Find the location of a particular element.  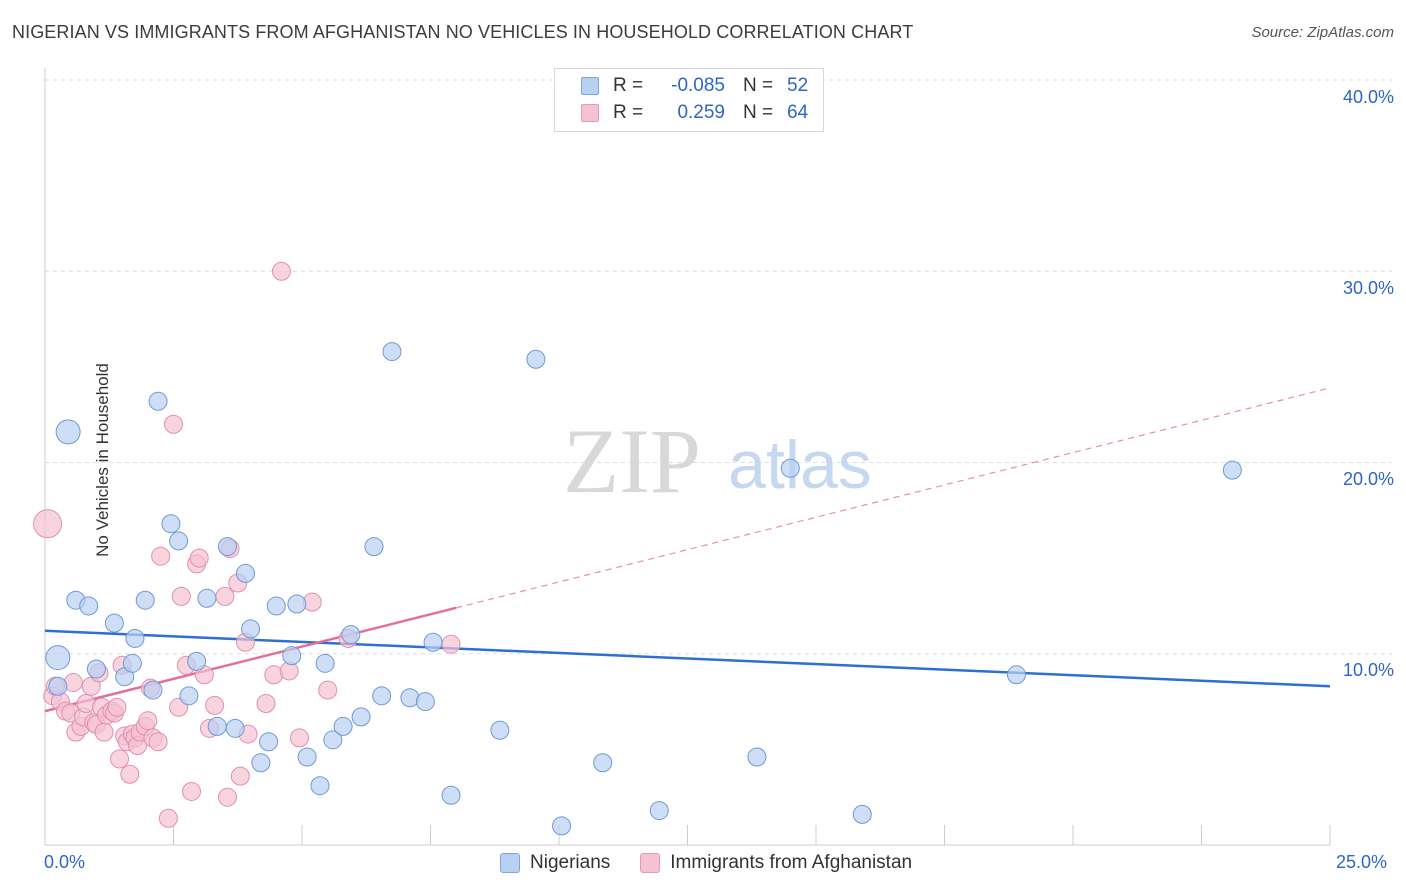

legend-row-nigerians: R = -0.085 N = 52 is located at coordinates (694, 86).